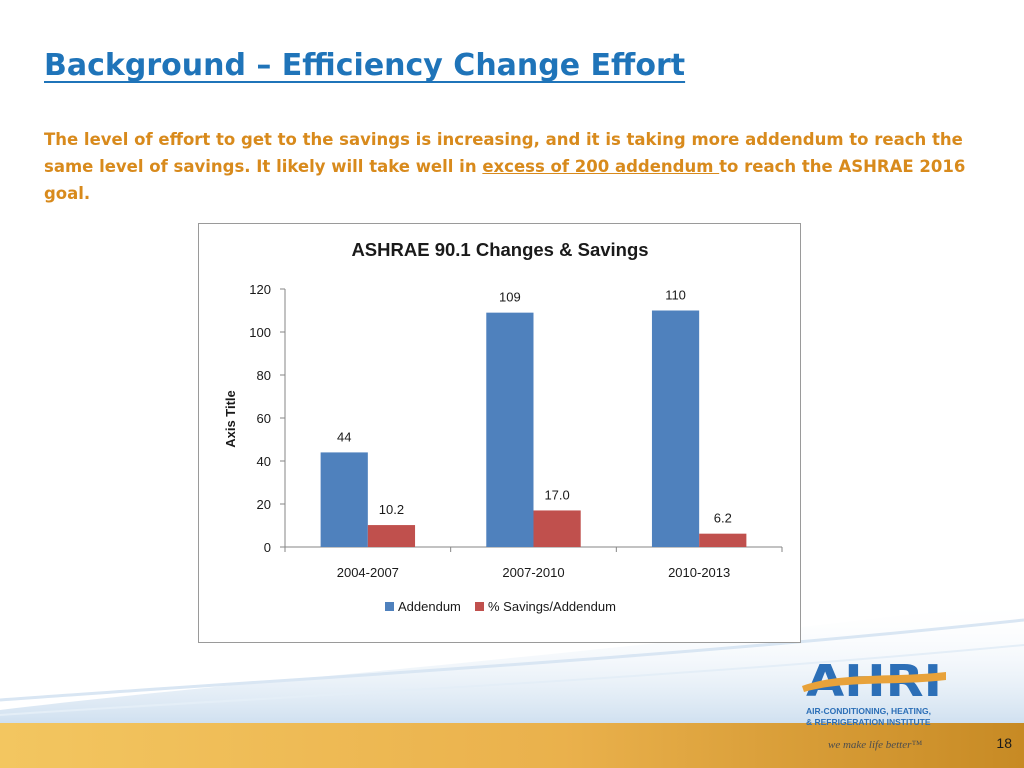 This screenshot has width=1024, height=768. What do you see at coordinates (391, 509) in the screenshot?
I see `data-label-savings-addendum-2004-2007: 10.2` at bounding box center [391, 509].